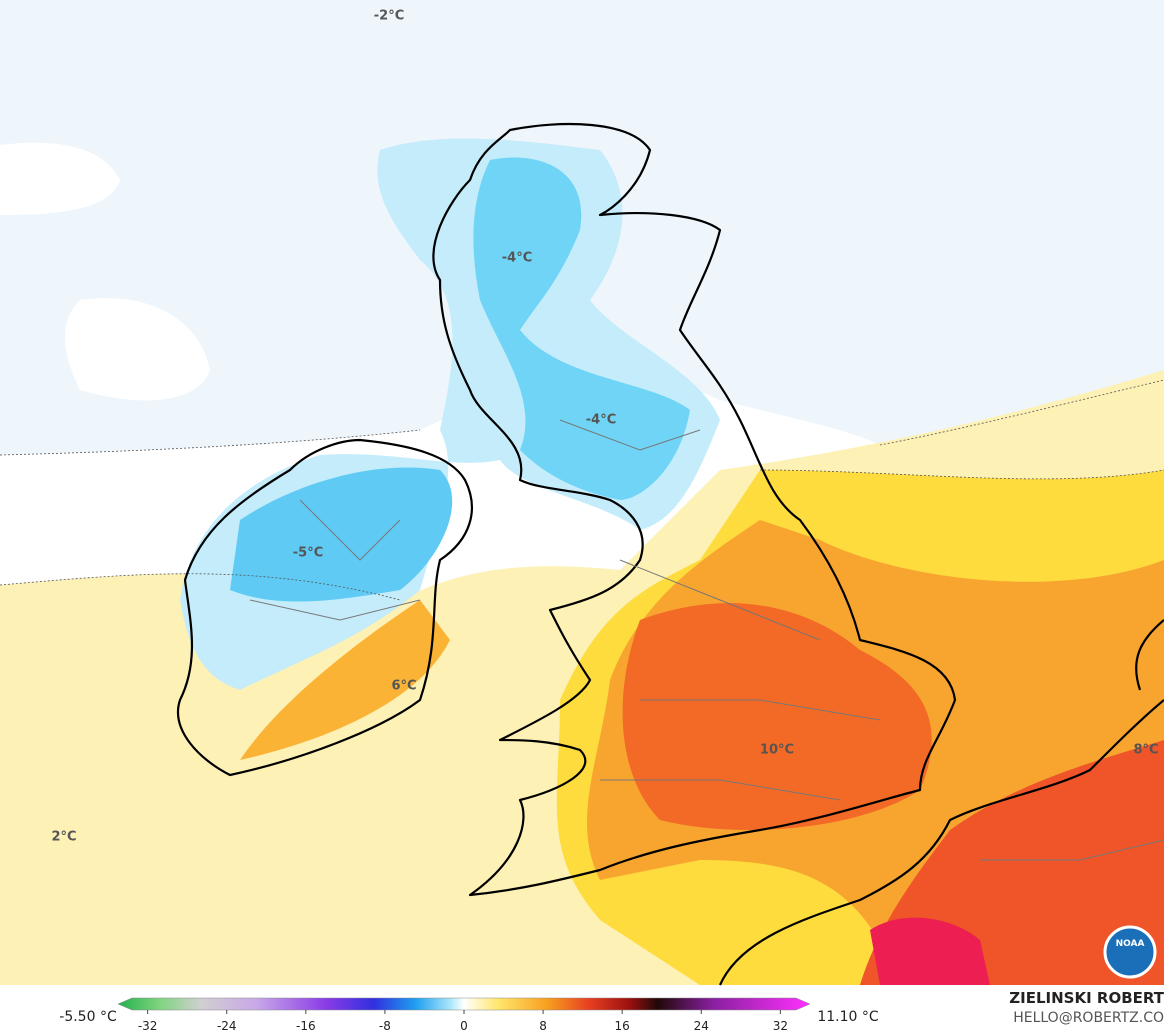 The width and height of the screenshot is (1164, 1035). I want to click on logo-text: NOAA, so click(1130, 944).